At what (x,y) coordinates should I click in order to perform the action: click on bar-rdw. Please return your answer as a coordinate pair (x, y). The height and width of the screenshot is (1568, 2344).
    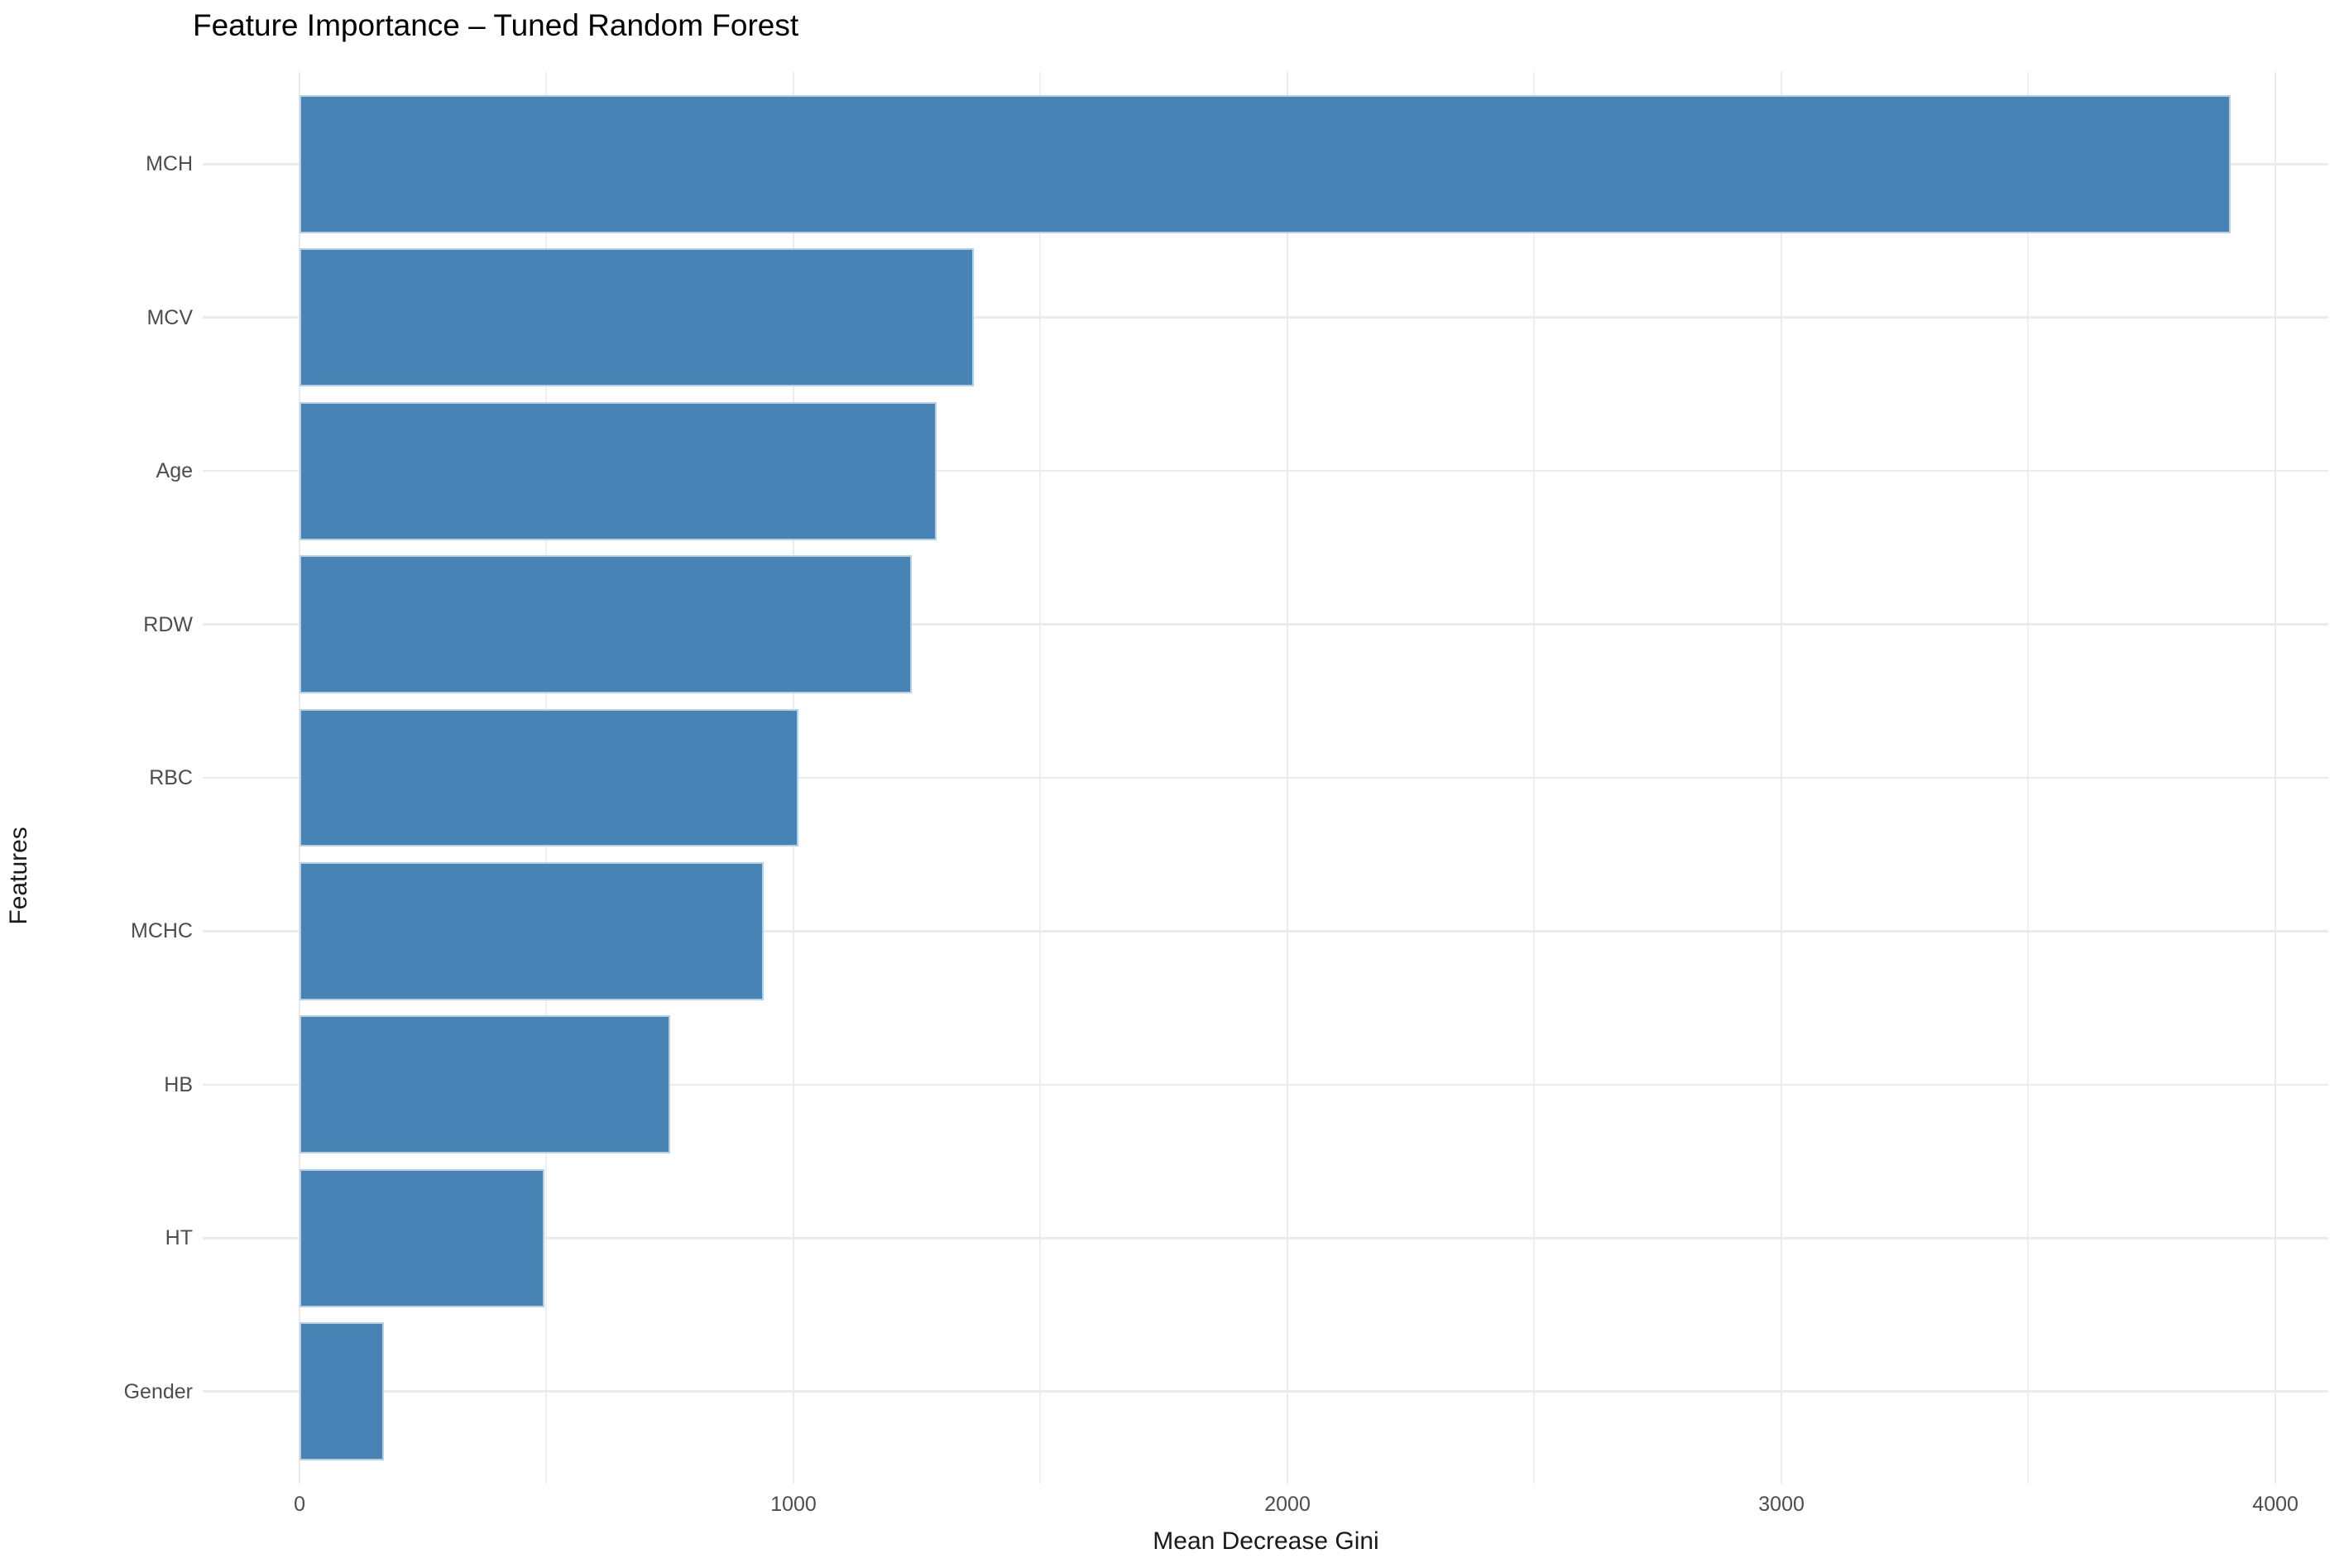
    Looking at the image, I should click on (606, 624).